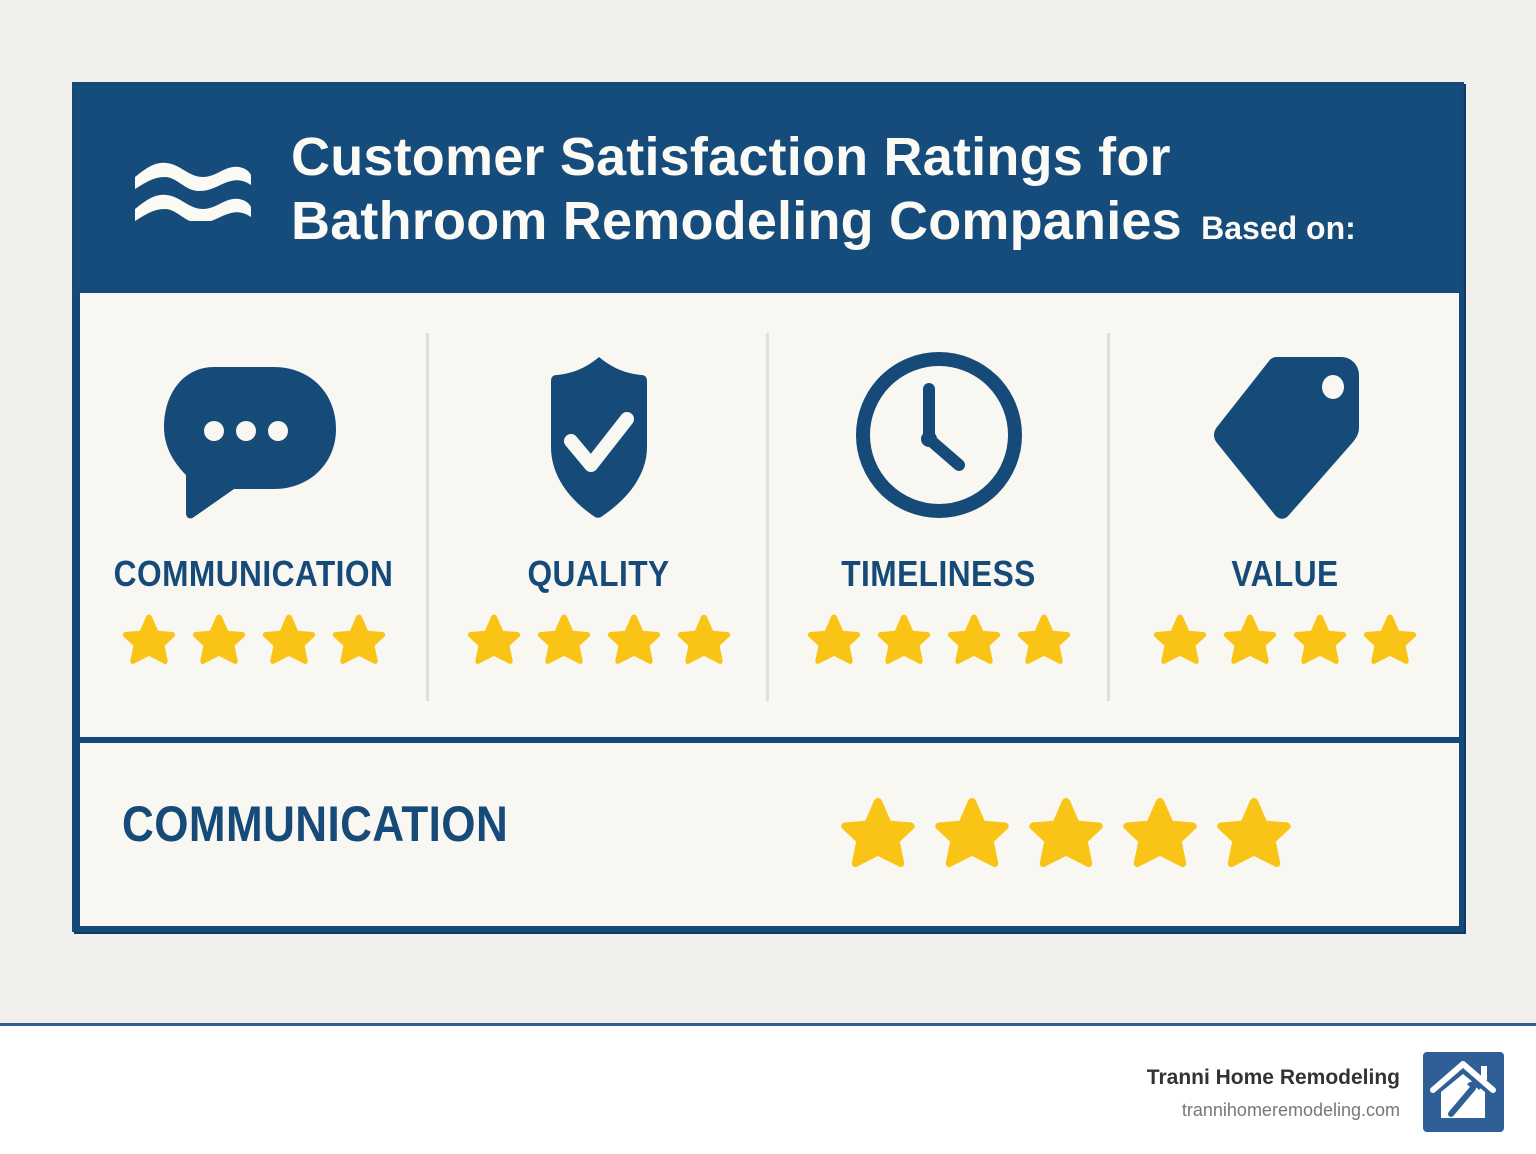  I want to click on category-value: VALUE, so click(1285, 515).